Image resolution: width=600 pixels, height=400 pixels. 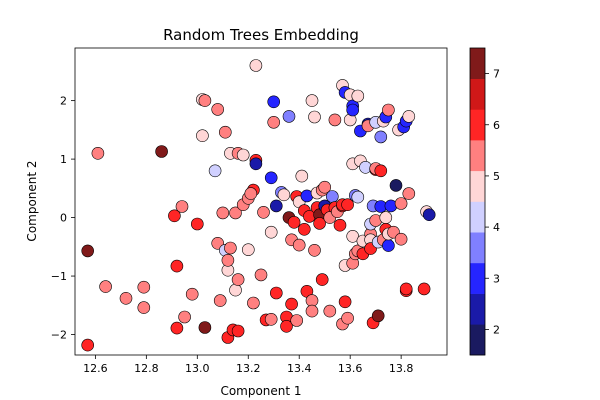 I want to click on y-tick-label: 2, so click(x=63, y=101).